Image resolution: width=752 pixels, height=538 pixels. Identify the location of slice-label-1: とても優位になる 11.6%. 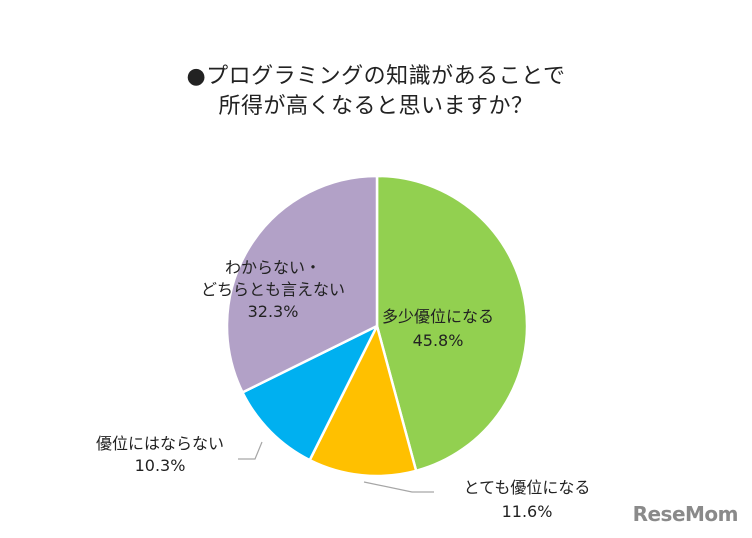
(527, 499).